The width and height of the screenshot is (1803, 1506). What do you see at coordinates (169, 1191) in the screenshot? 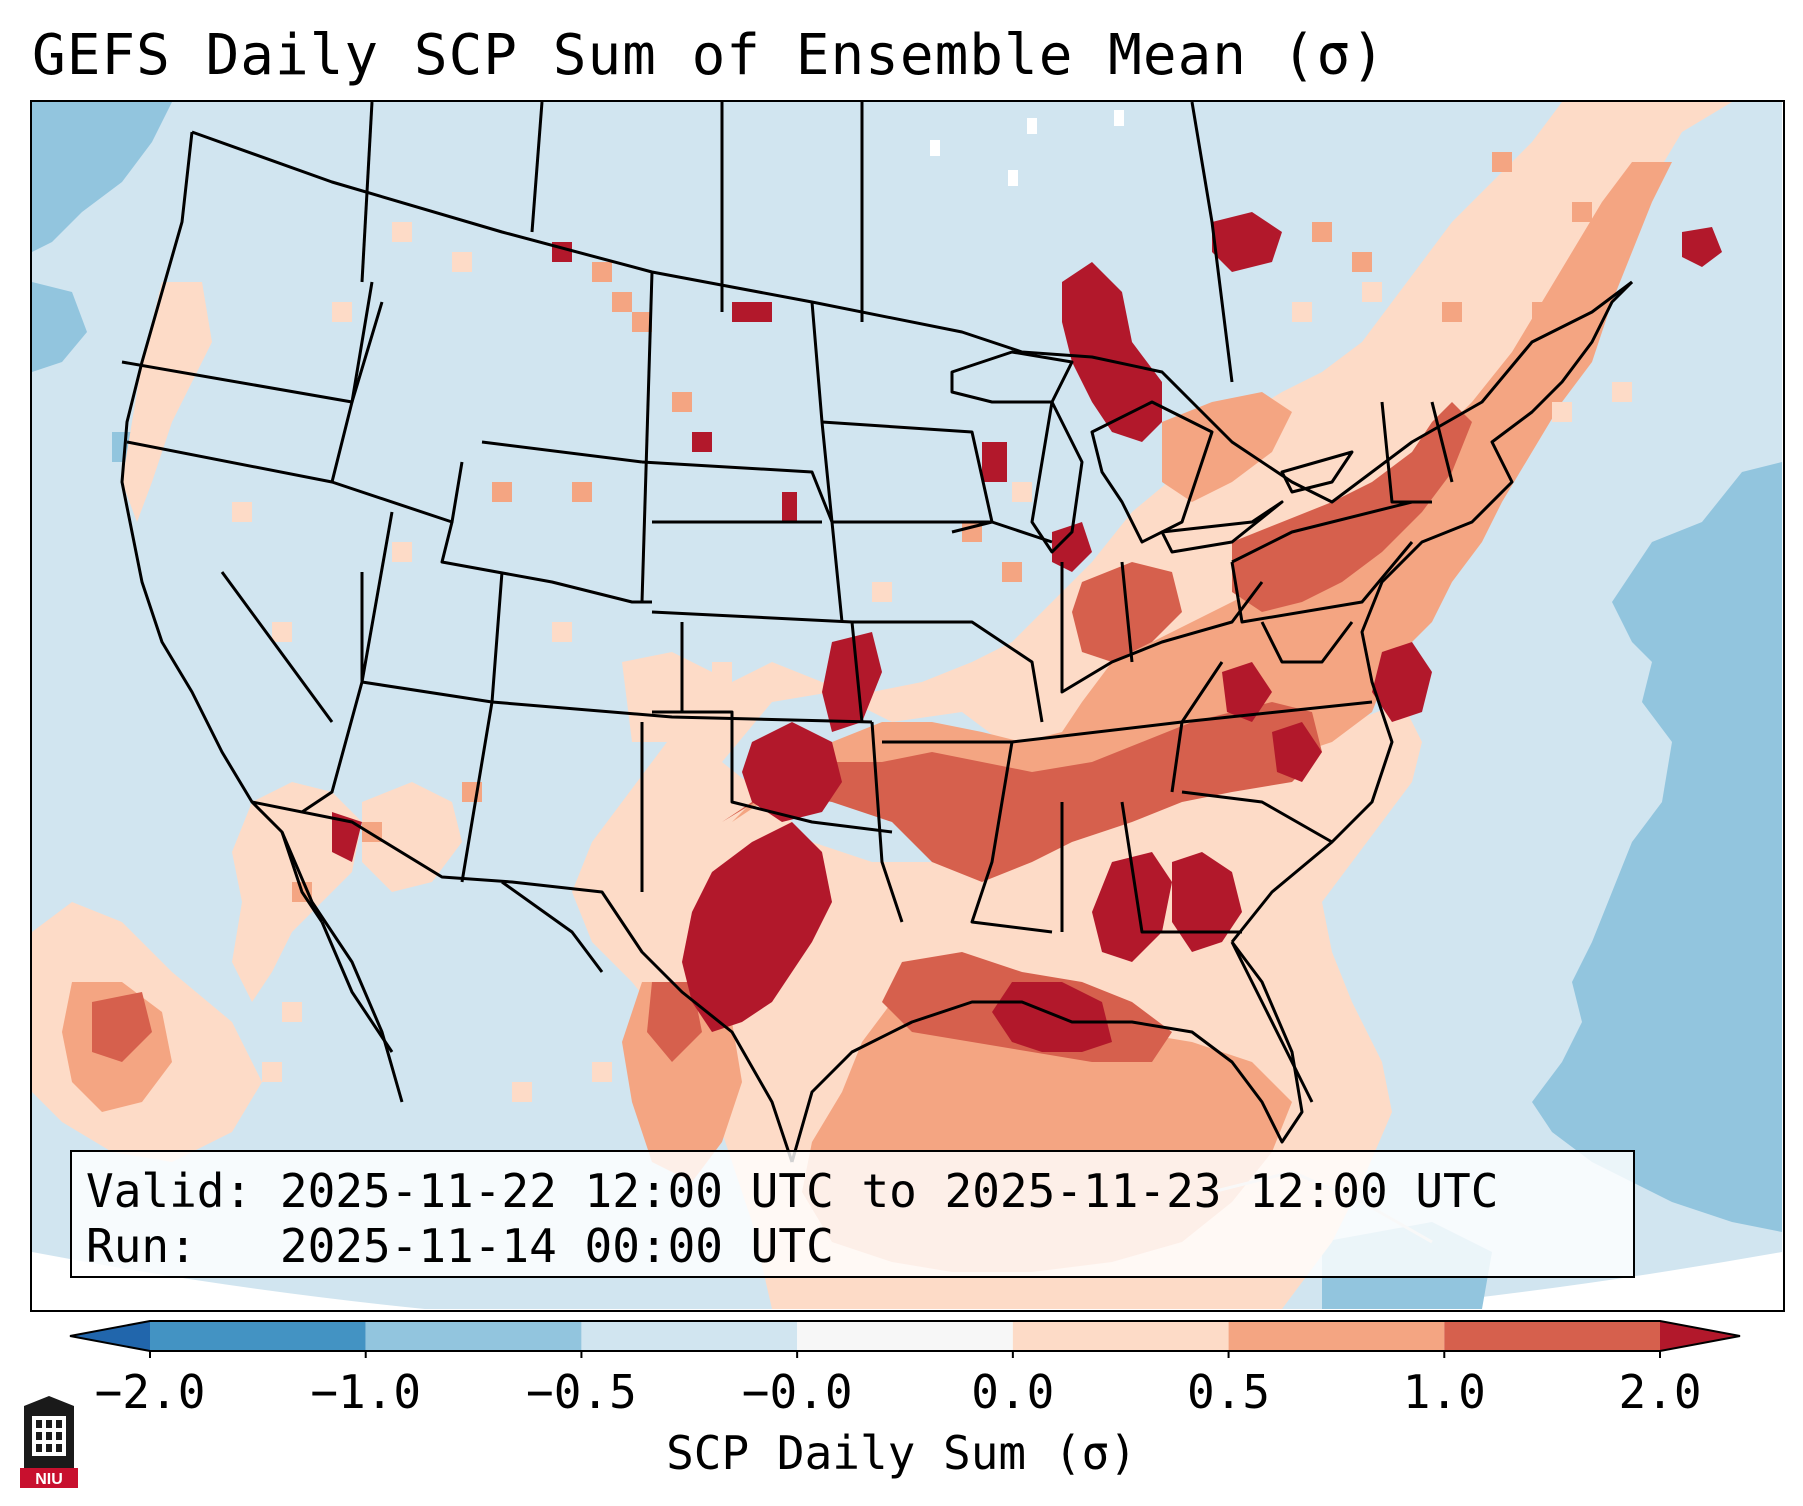
I see `valid-label: Valid:` at bounding box center [169, 1191].